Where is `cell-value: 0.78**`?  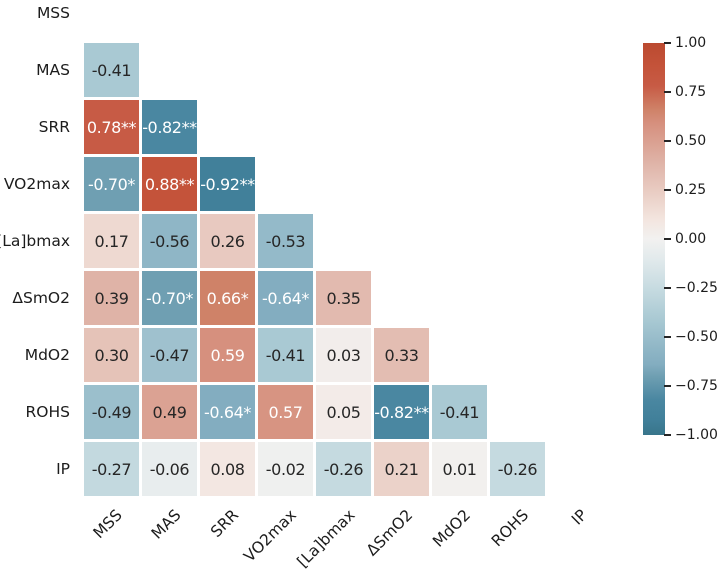
cell-value: 0.78** is located at coordinates (111, 127).